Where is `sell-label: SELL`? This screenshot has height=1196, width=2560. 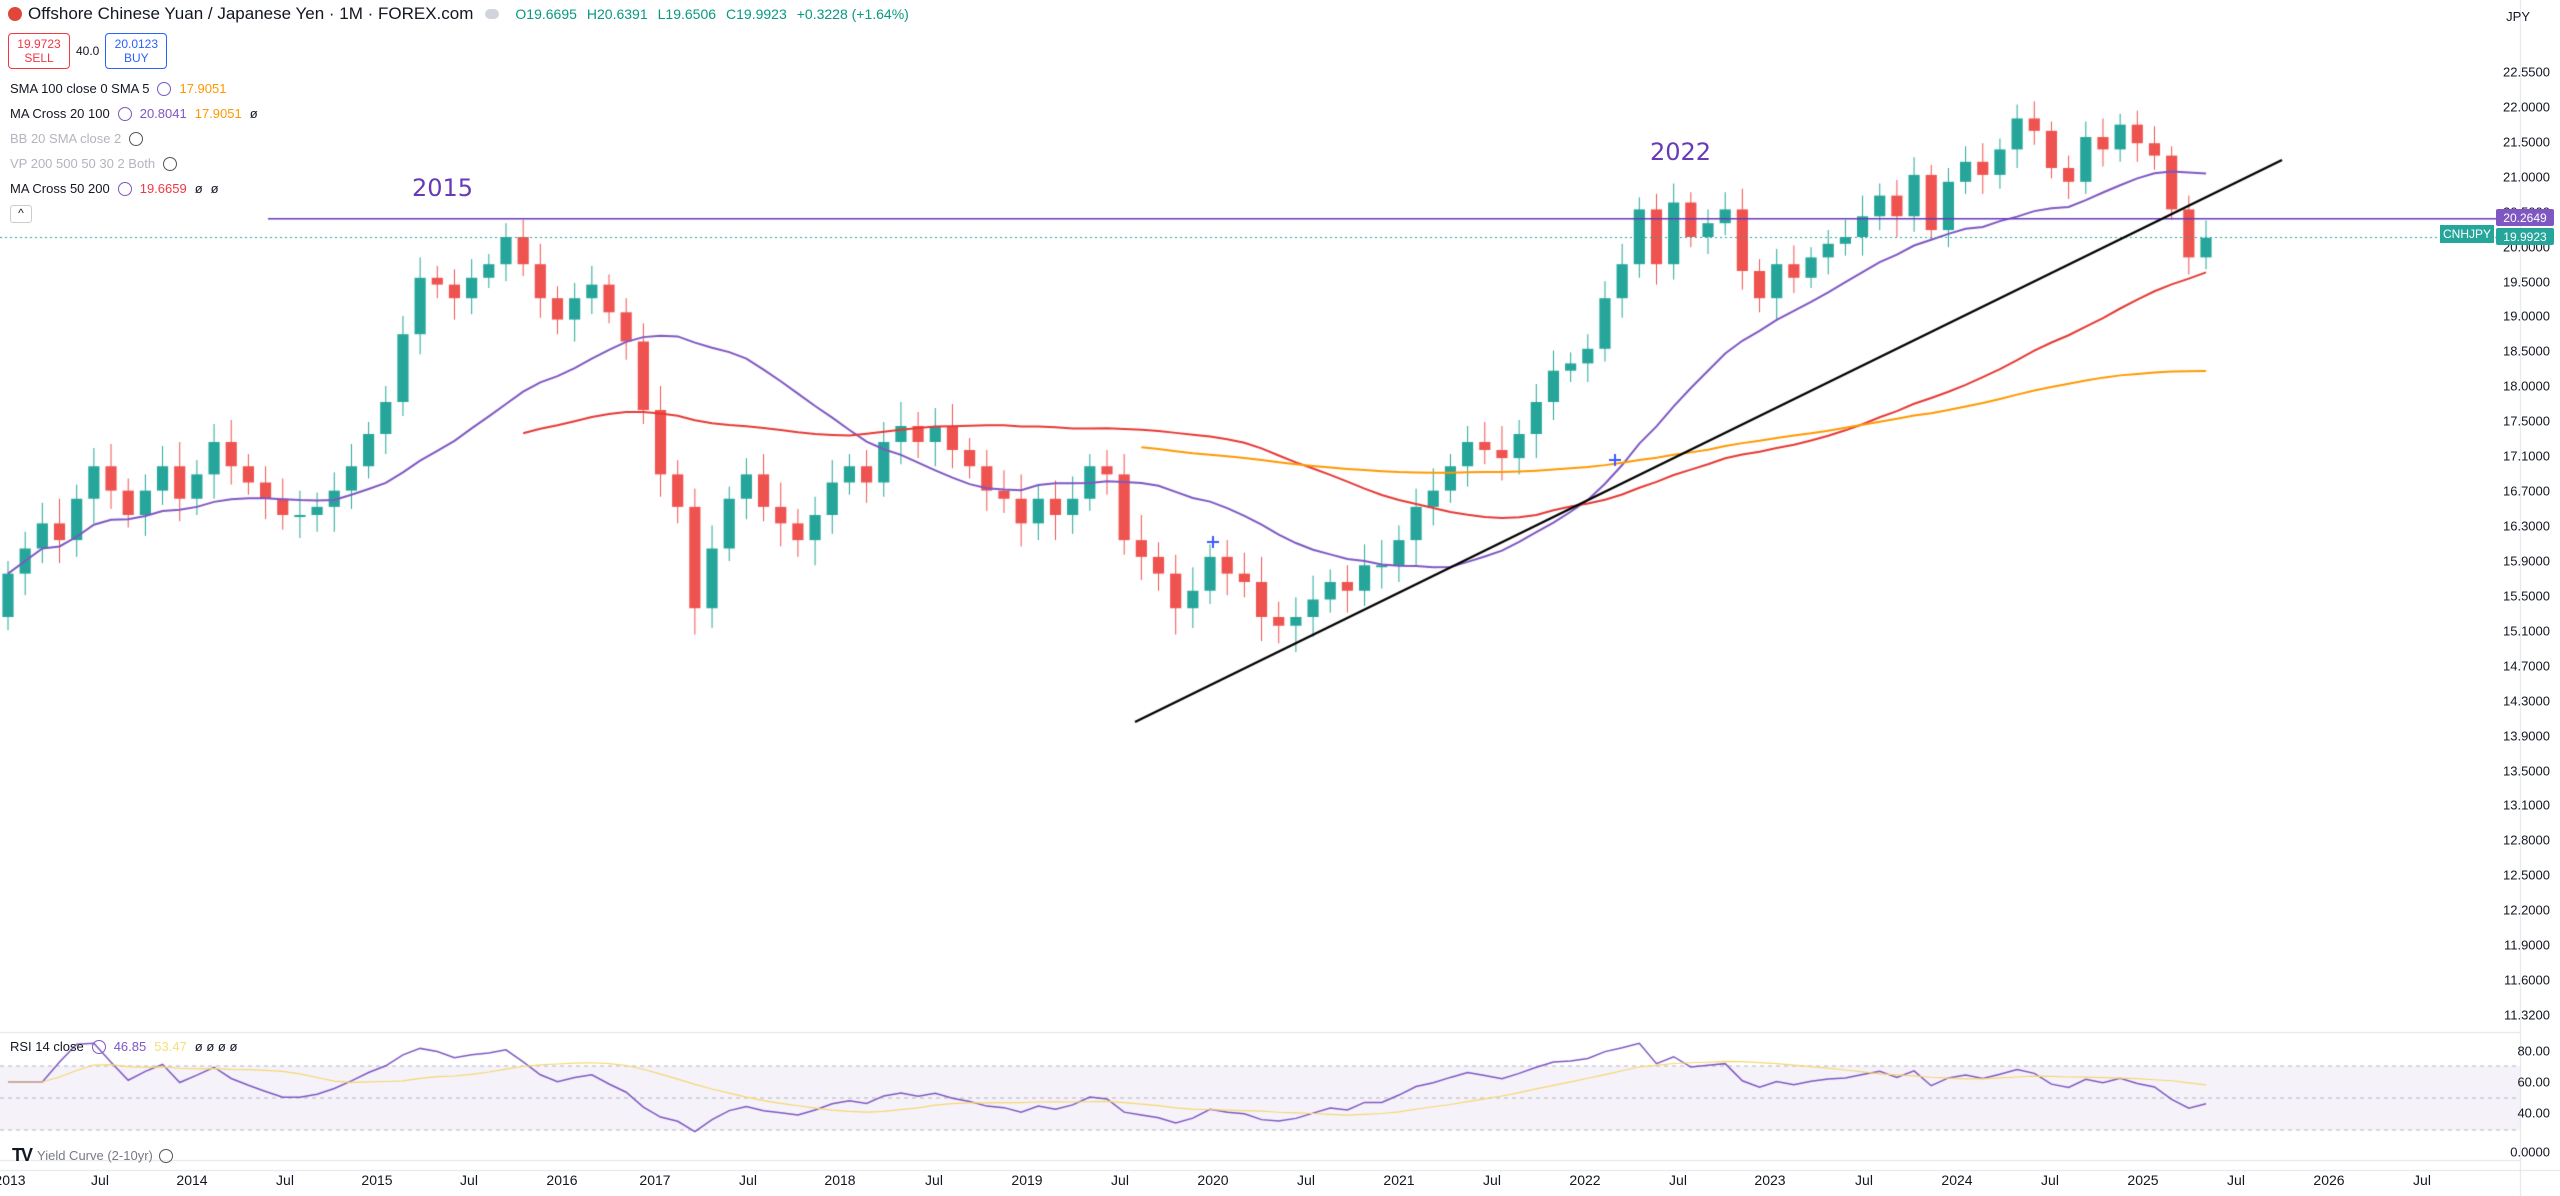 sell-label: SELL is located at coordinates (39, 58).